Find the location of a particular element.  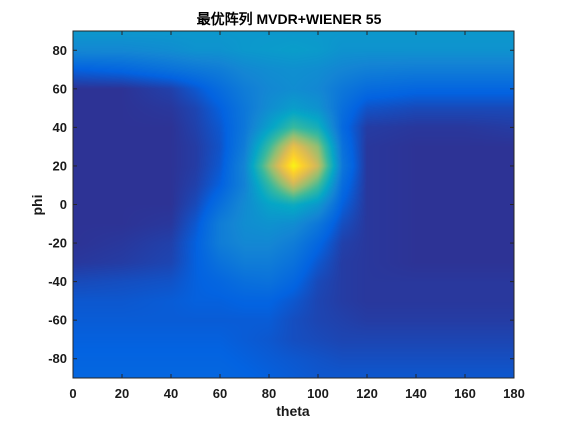

x-tick-label: 120 is located at coordinates (367, 393).